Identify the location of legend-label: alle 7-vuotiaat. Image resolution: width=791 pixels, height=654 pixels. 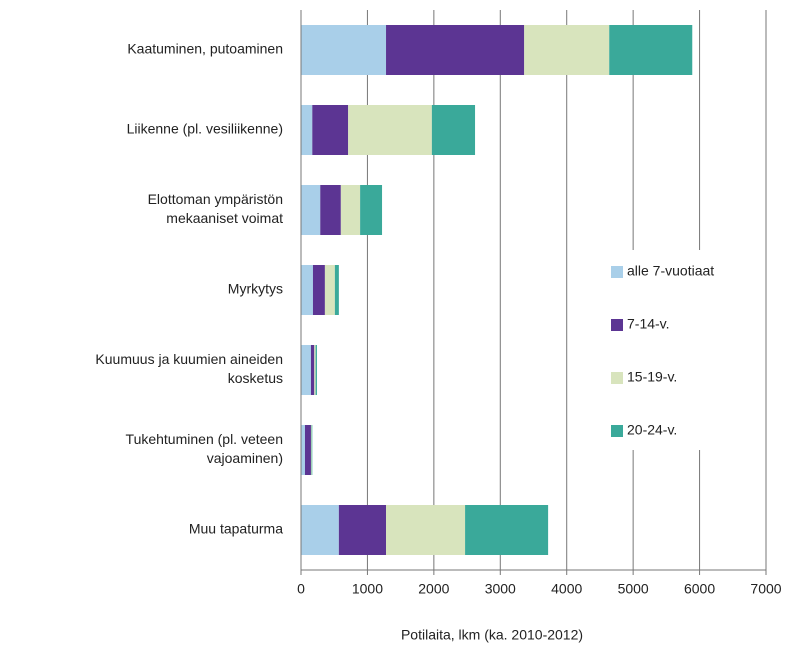
(670, 271).